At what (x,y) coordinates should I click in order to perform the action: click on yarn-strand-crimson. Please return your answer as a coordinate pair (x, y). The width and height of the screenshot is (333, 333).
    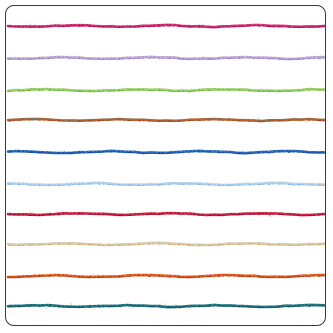
    Looking at the image, I should click on (165, 213).